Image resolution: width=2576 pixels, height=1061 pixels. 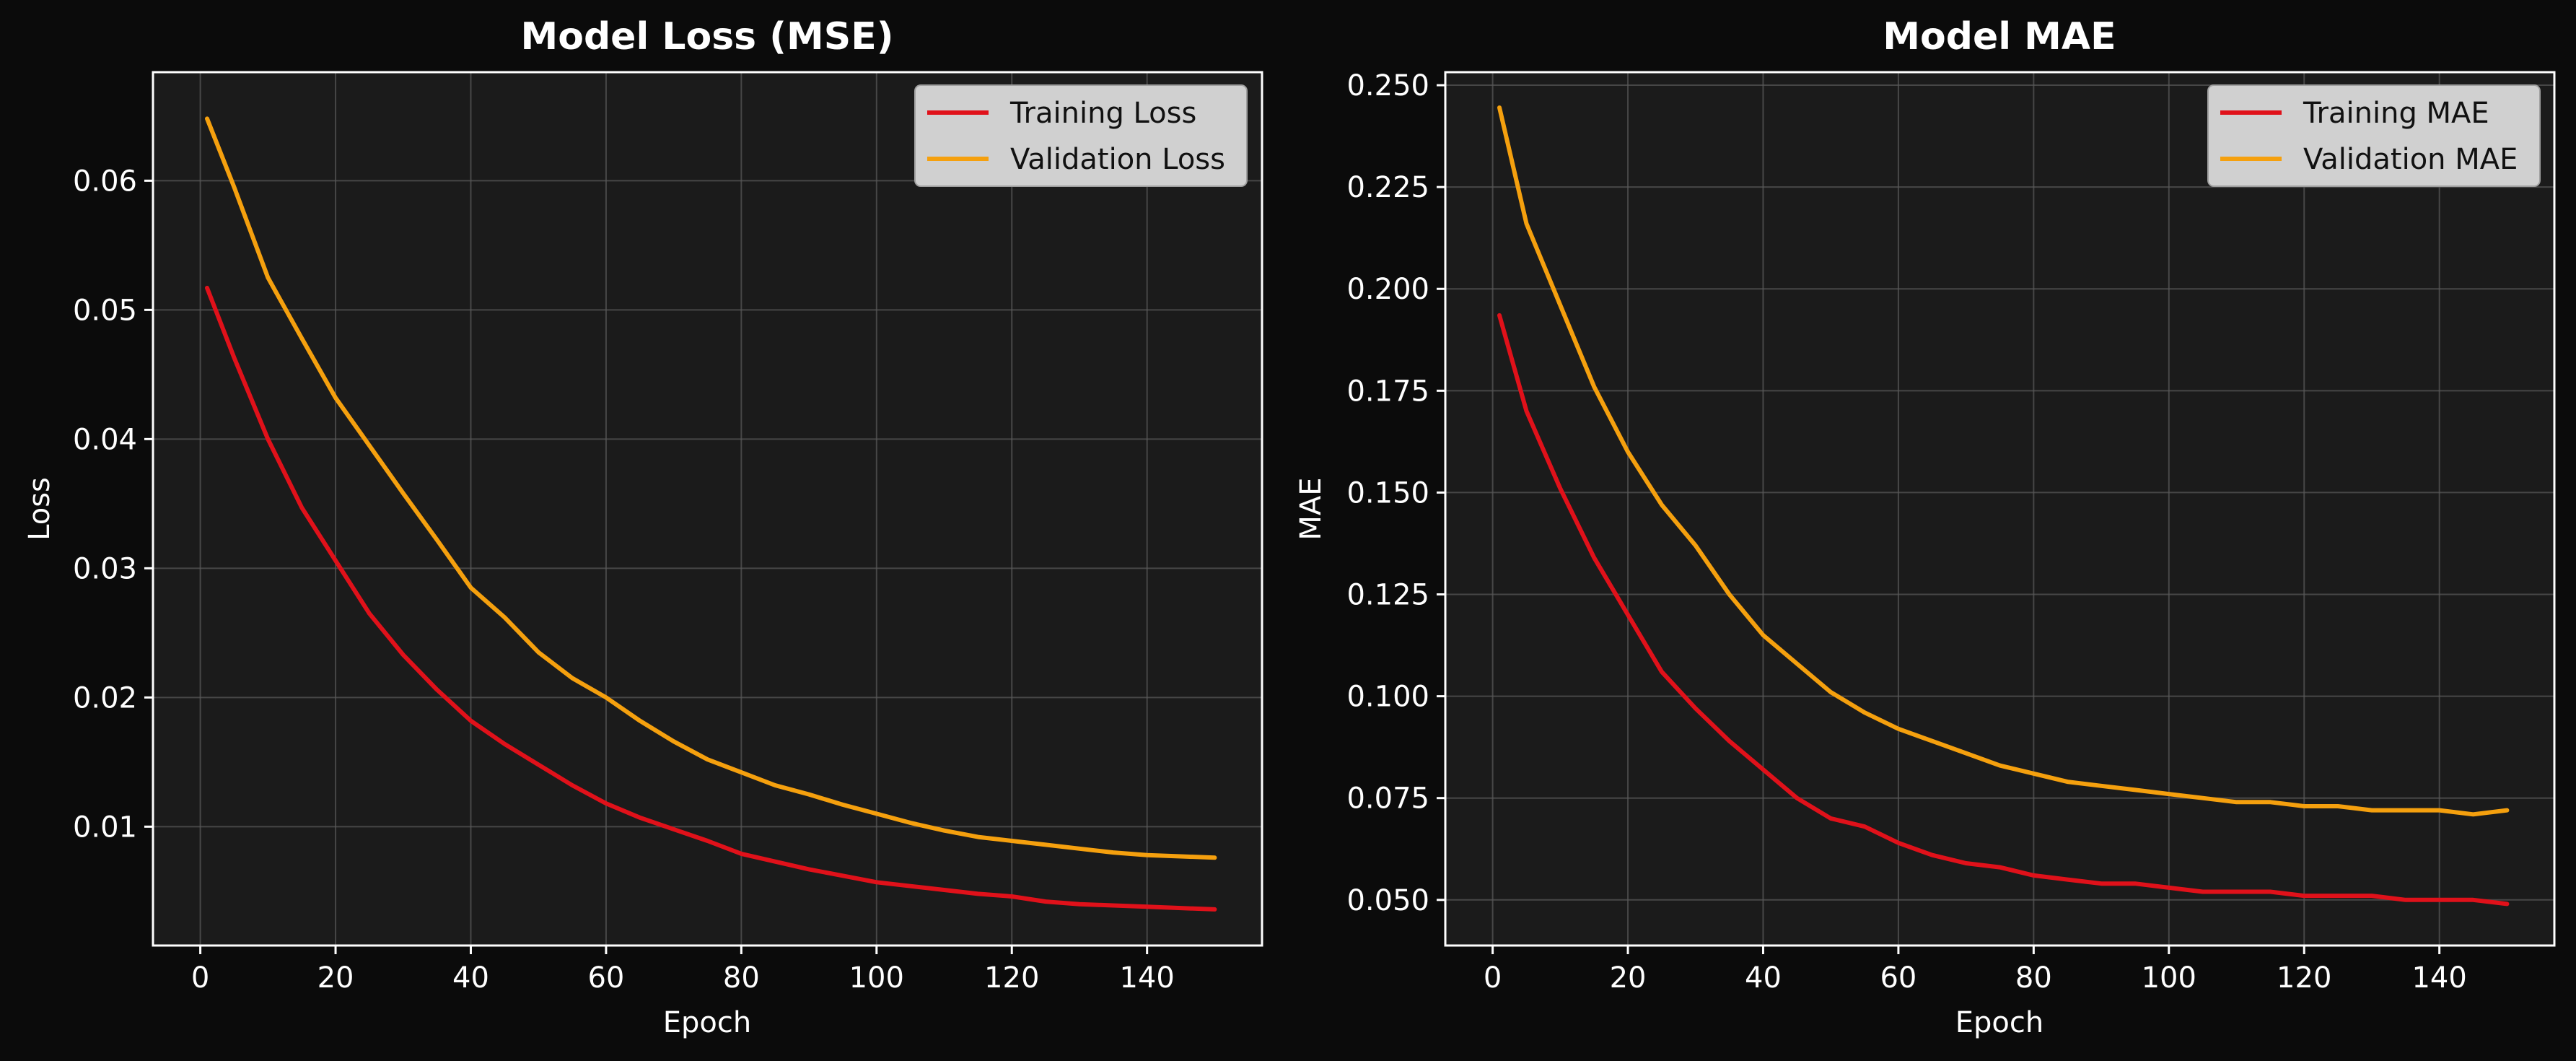 I want to click on y-tick-label: 0.04, so click(x=105, y=439).